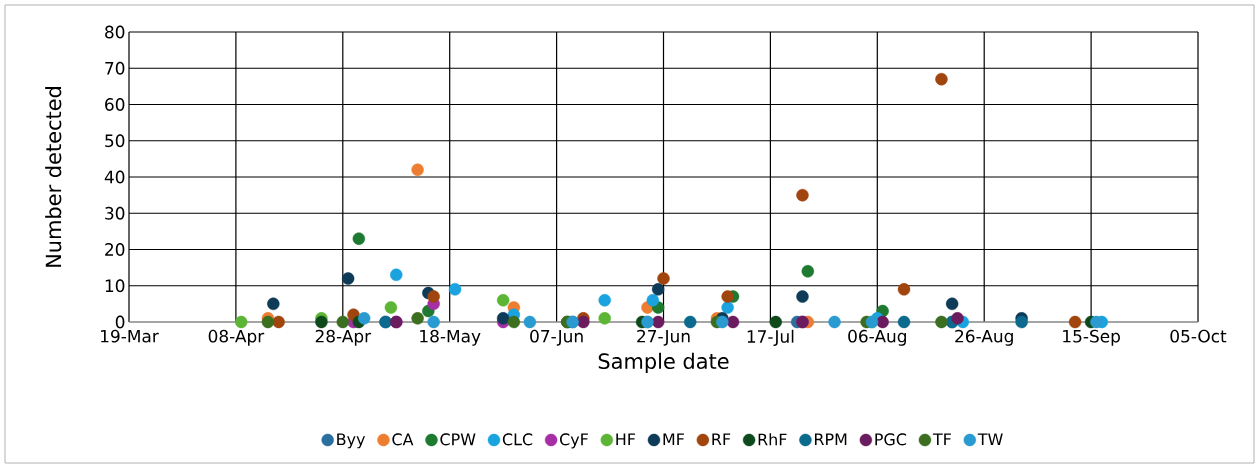 This screenshot has height=468, width=1259. What do you see at coordinates (770, 338) in the screenshot?
I see `x-tick-label: 17-Jul` at bounding box center [770, 338].